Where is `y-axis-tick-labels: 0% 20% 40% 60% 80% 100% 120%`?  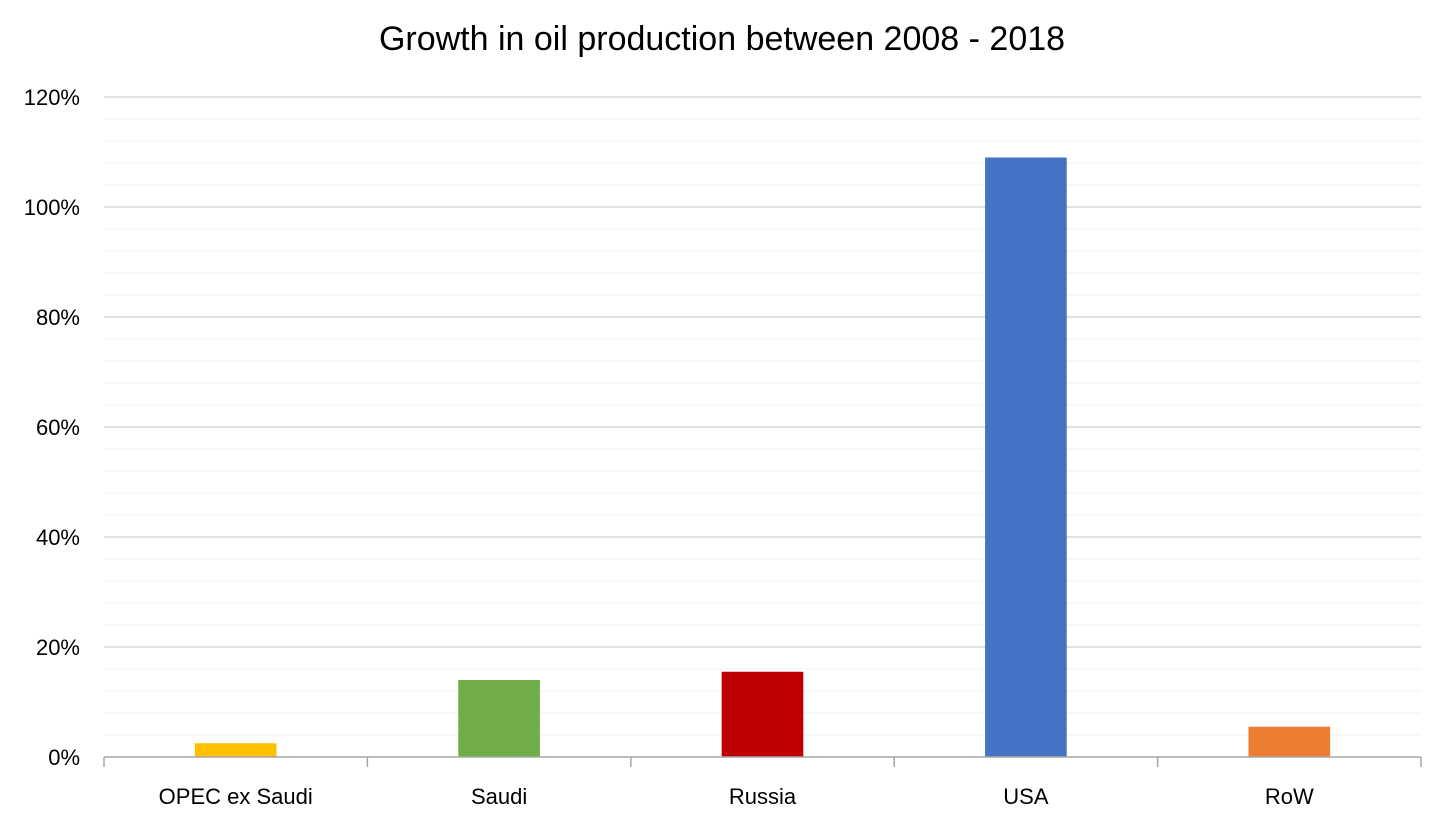 y-axis-tick-labels: 0% 20% 40% 60% 80% 100% 120% is located at coordinates (52, 427).